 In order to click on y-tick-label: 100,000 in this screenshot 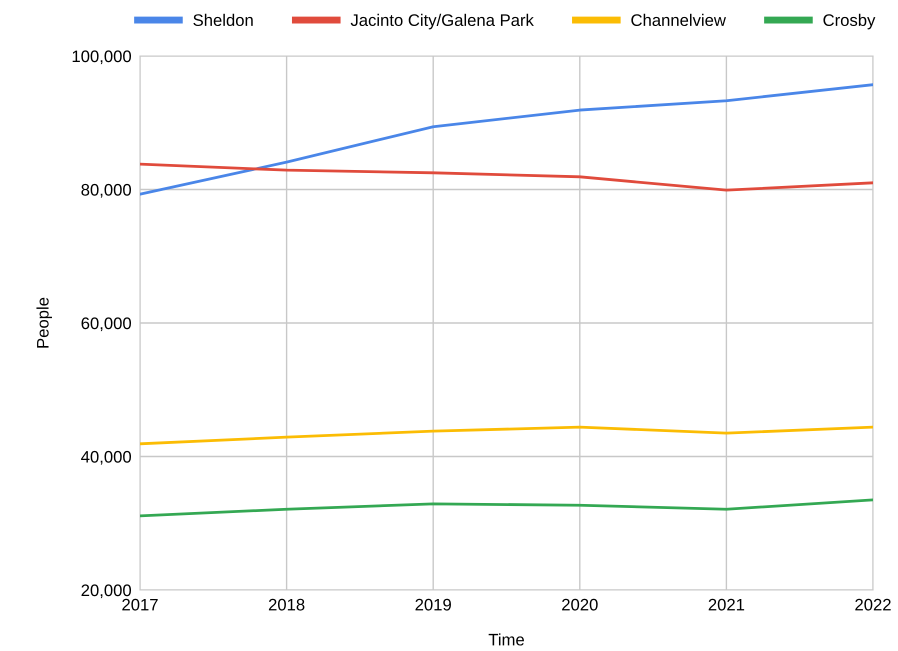, I will do `click(102, 57)`.